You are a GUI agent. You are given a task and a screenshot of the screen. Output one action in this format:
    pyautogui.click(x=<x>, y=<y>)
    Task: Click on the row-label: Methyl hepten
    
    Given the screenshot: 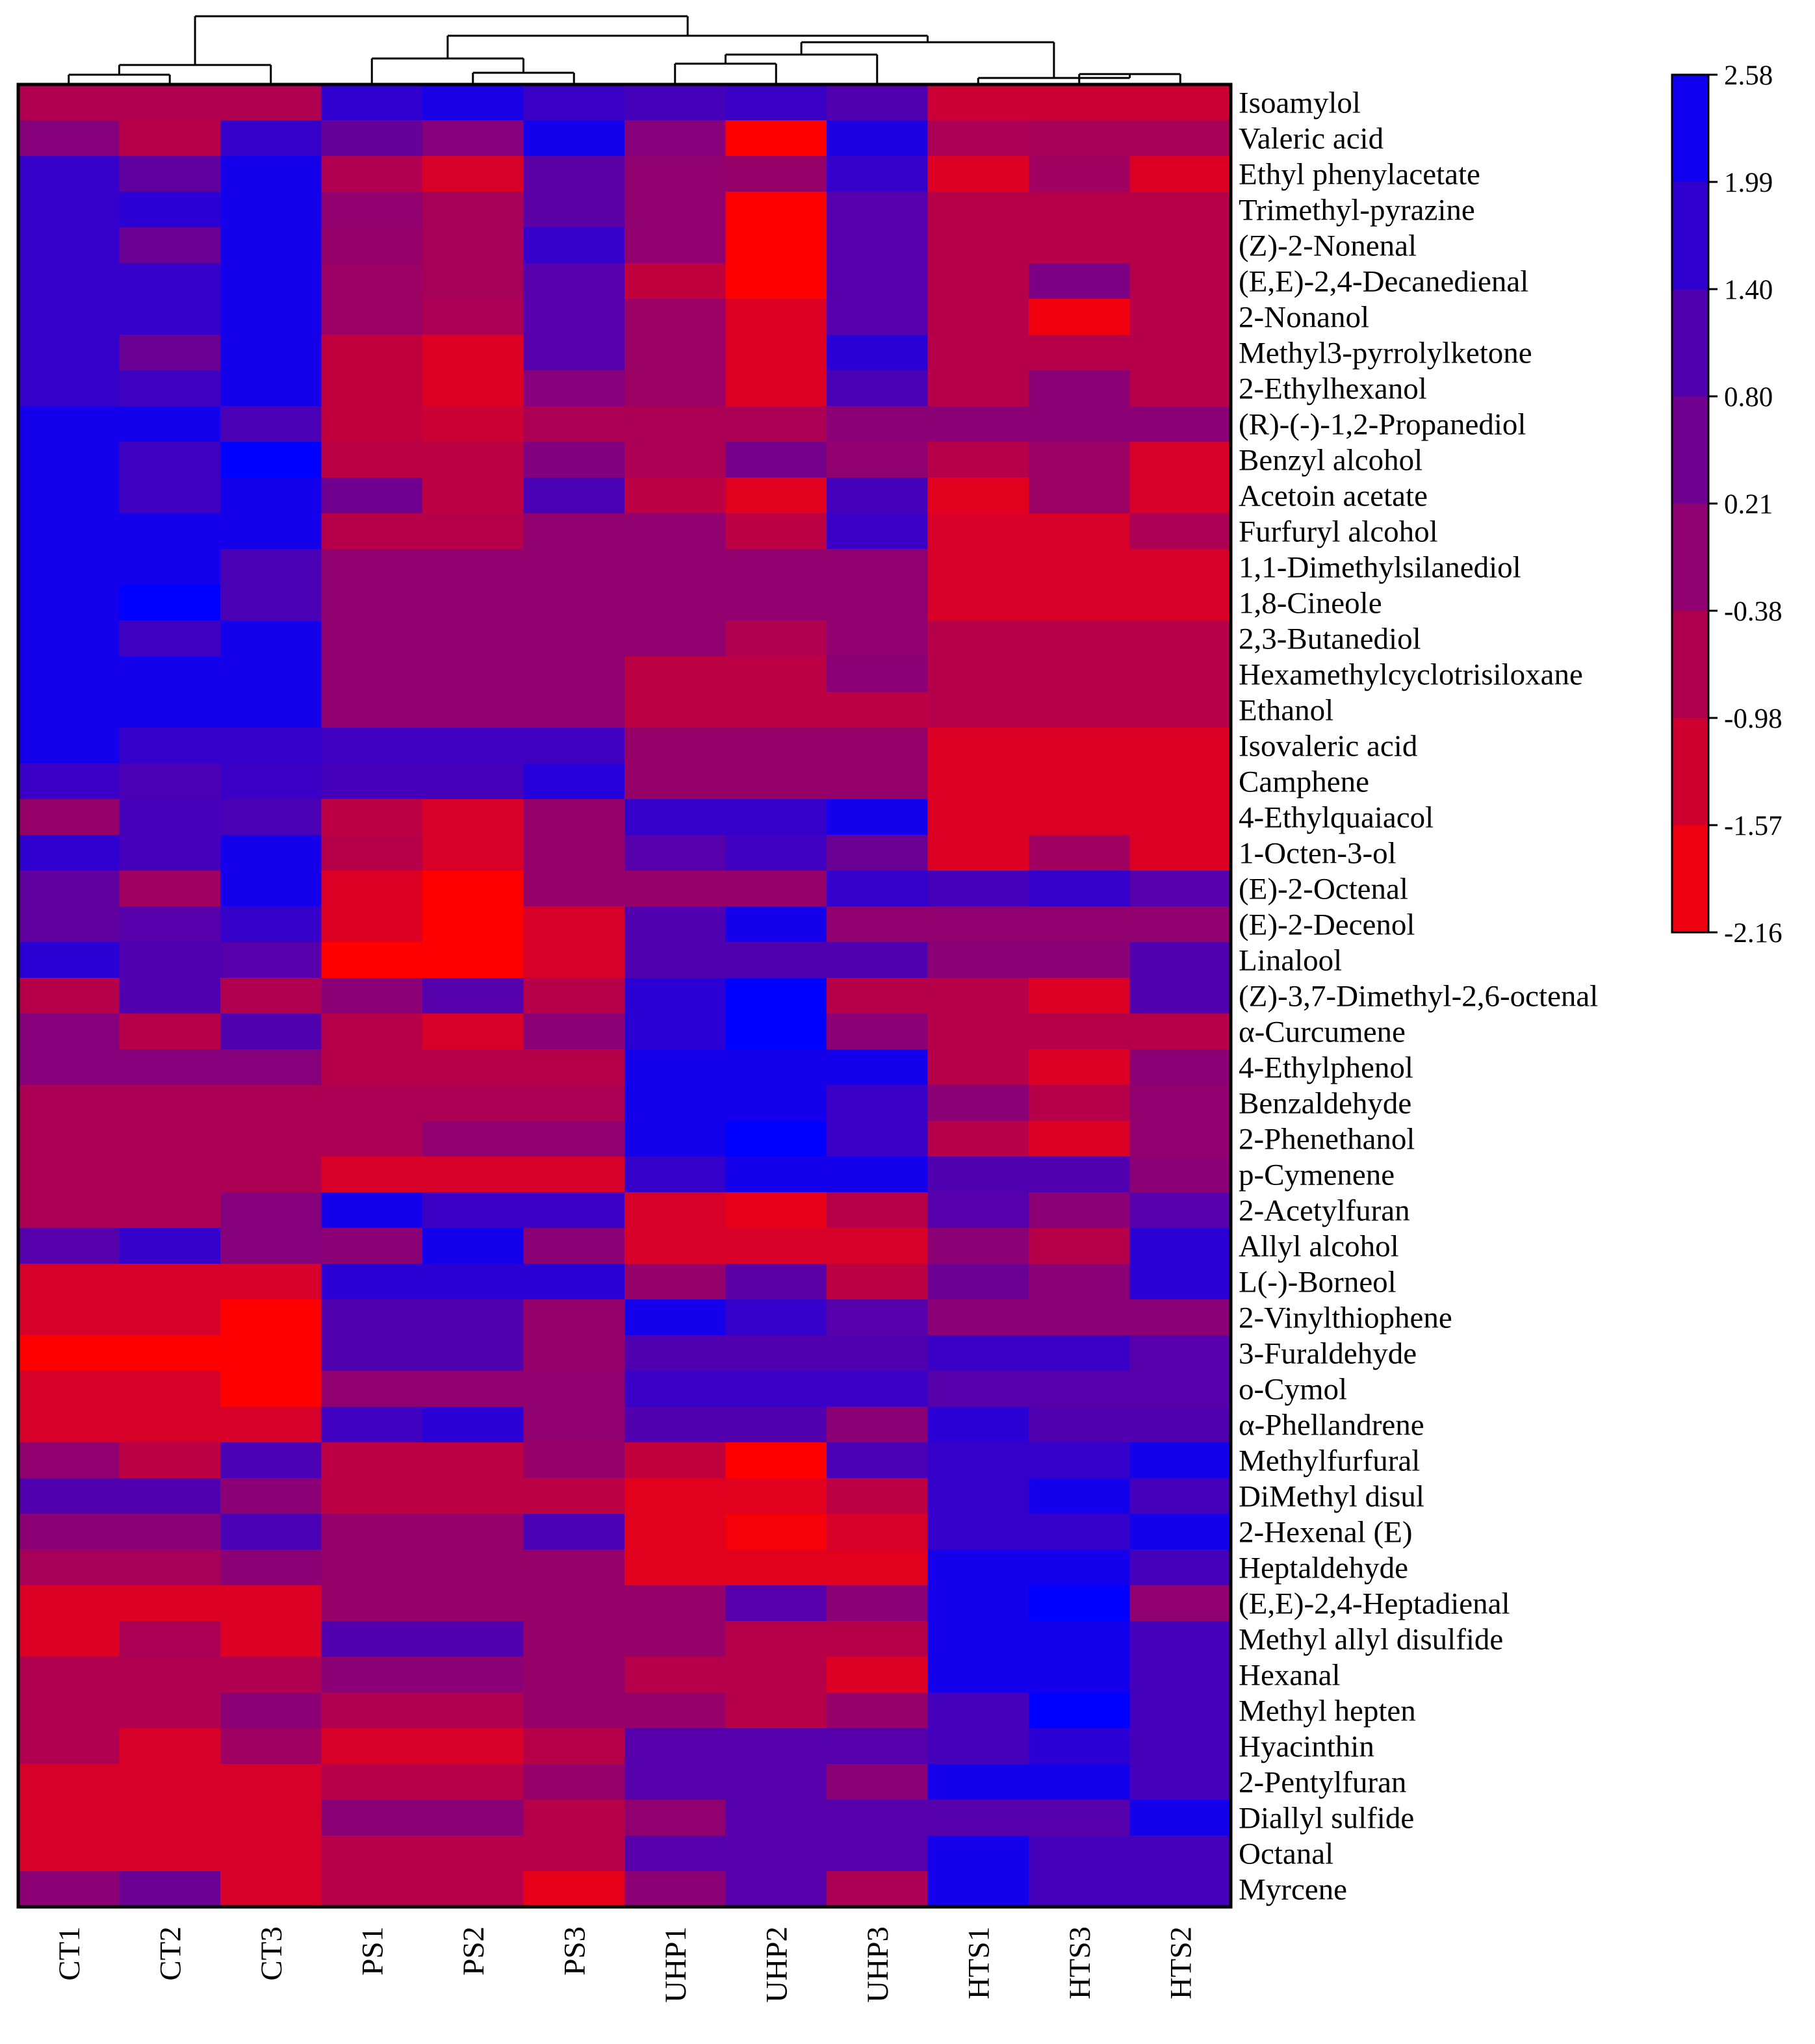 What is the action you would take?
    pyautogui.click(x=1327, y=1711)
    